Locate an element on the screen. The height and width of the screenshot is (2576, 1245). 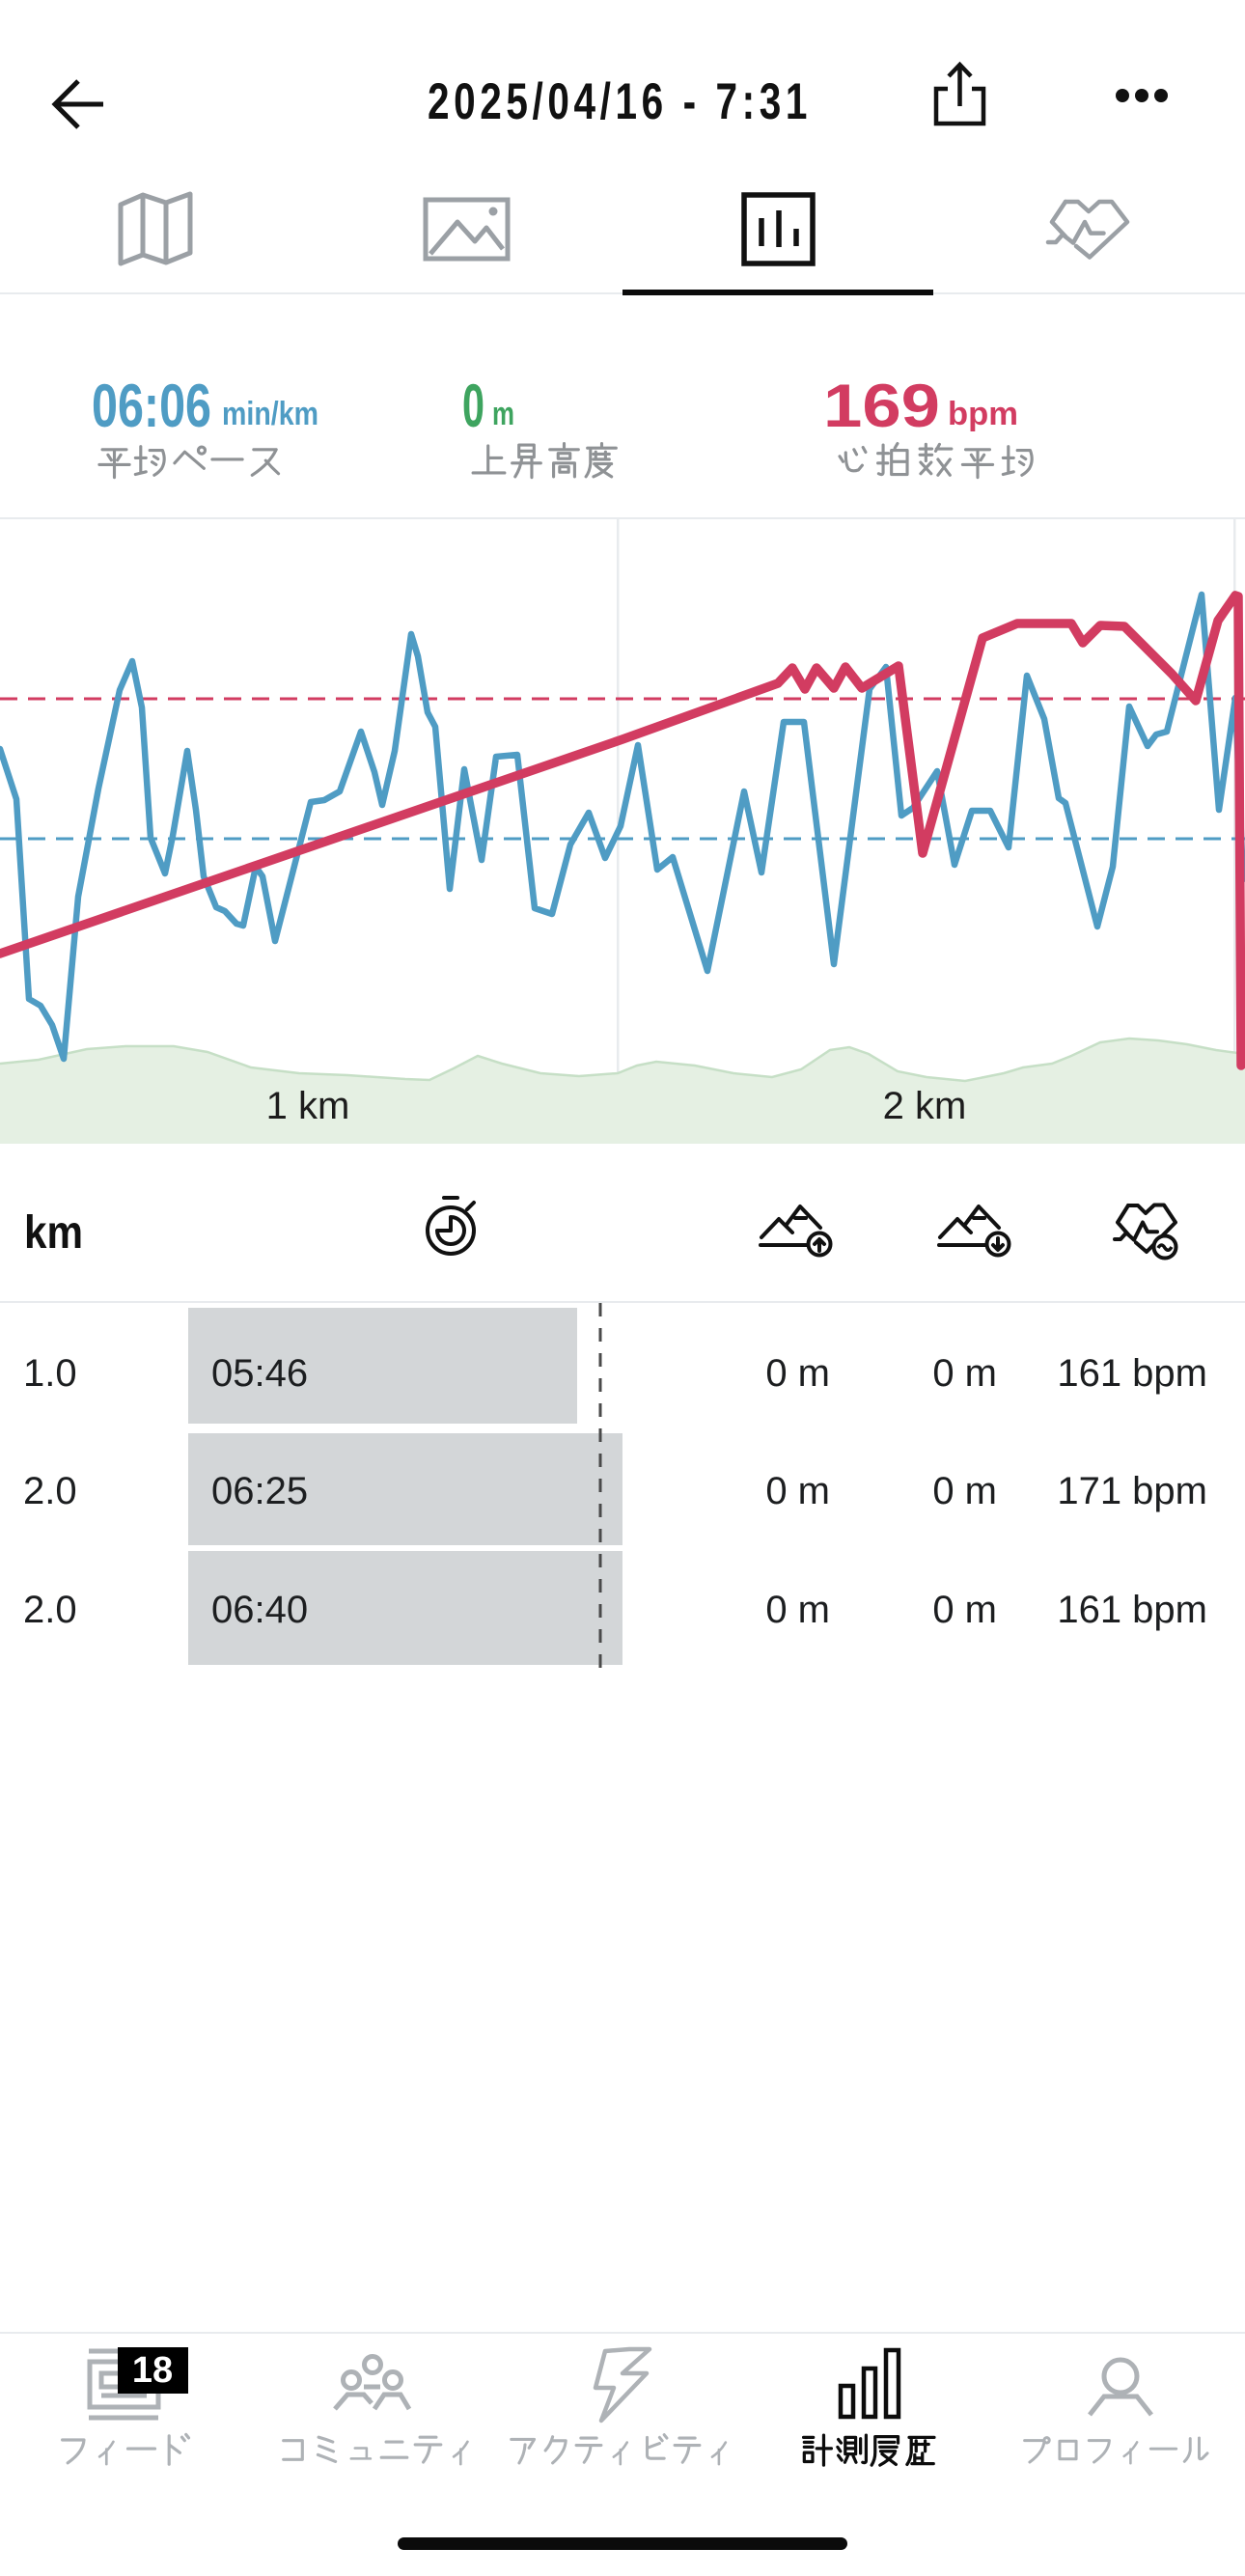
svg-text: 171 bpm is located at coordinates (1132, 1491).